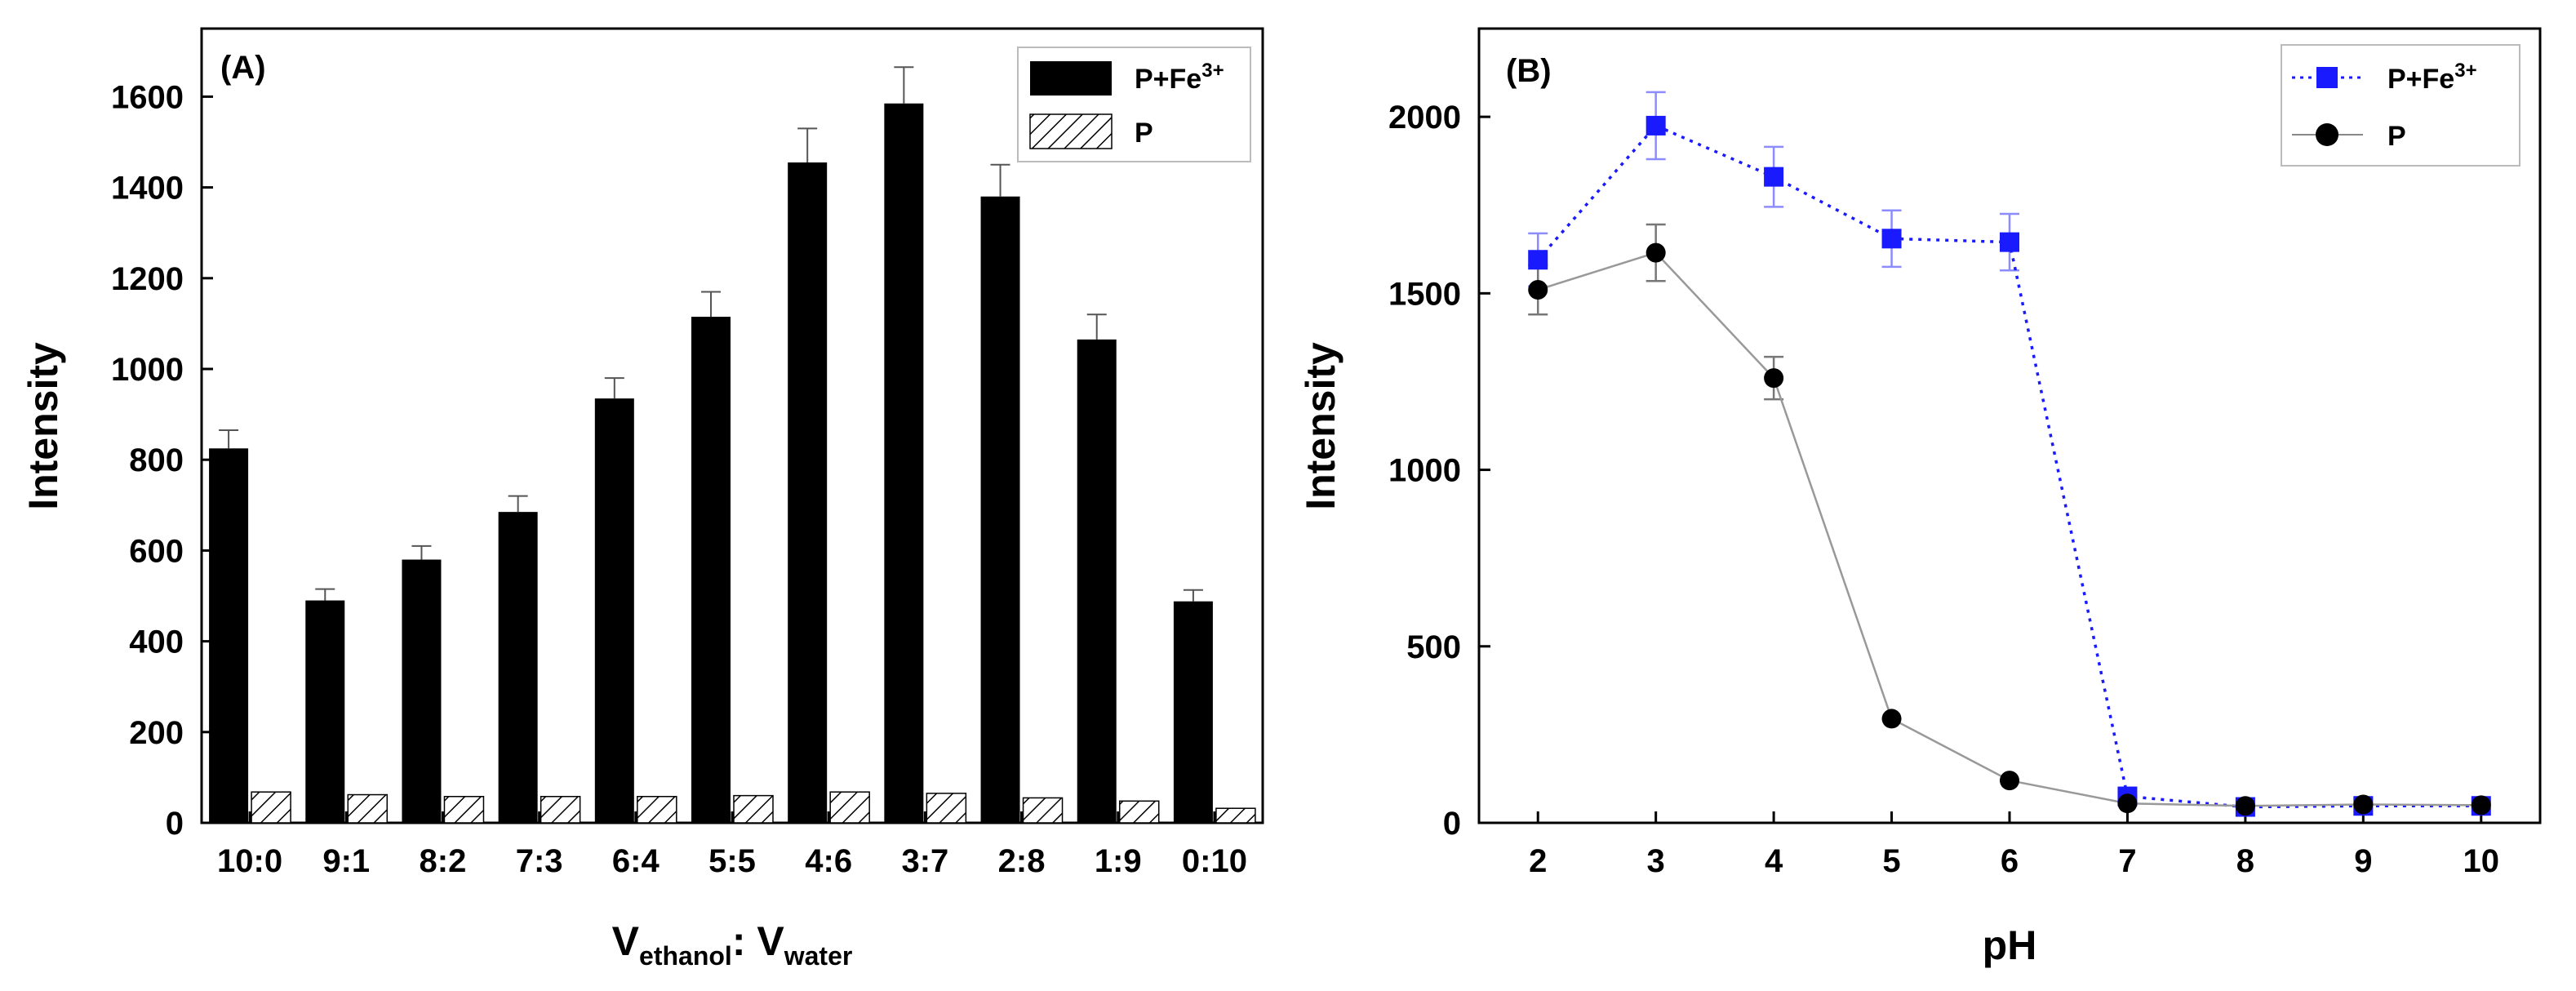  What do you see at coordinates (1529, 71) in the screenshot?
I see `panel-label-b: (B)` at bounding box center [1529, 71].